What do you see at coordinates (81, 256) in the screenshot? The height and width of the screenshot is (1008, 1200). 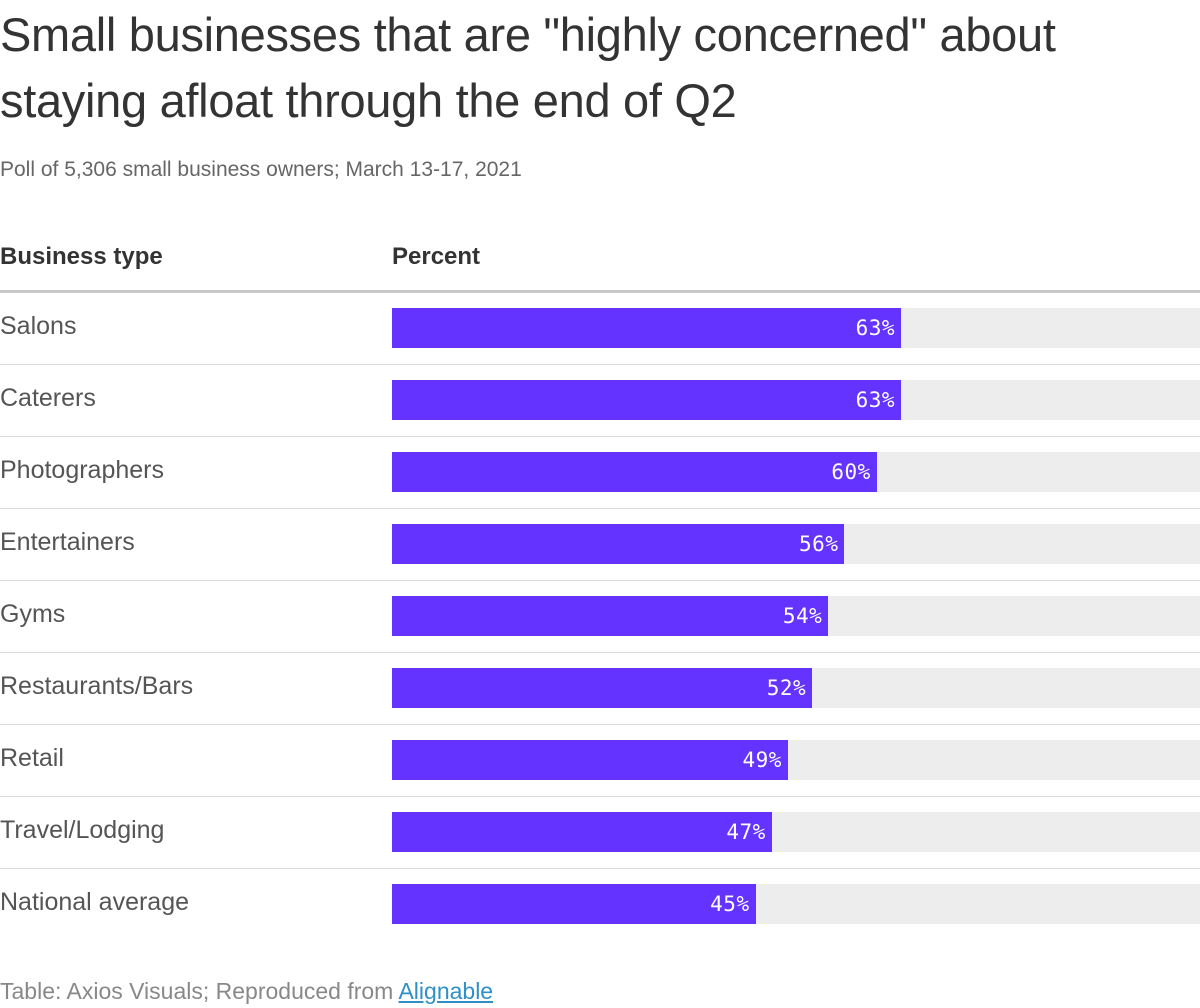 I see `column-header-business-type: Business type` at bounding box center [81, 256].